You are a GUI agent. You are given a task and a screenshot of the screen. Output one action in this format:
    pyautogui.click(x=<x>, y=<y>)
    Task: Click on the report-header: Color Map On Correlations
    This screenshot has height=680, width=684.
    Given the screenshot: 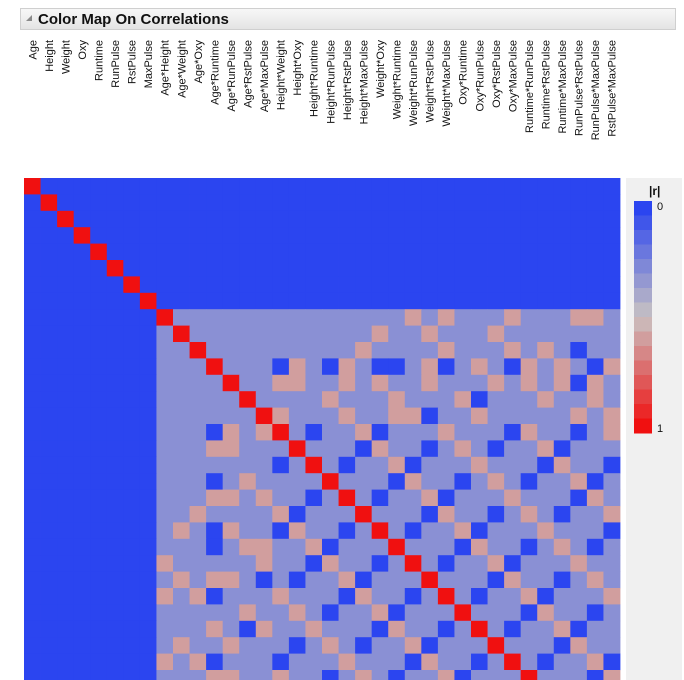 What is the action you would take?
    pyautogui.click(x=348, y=19)
    